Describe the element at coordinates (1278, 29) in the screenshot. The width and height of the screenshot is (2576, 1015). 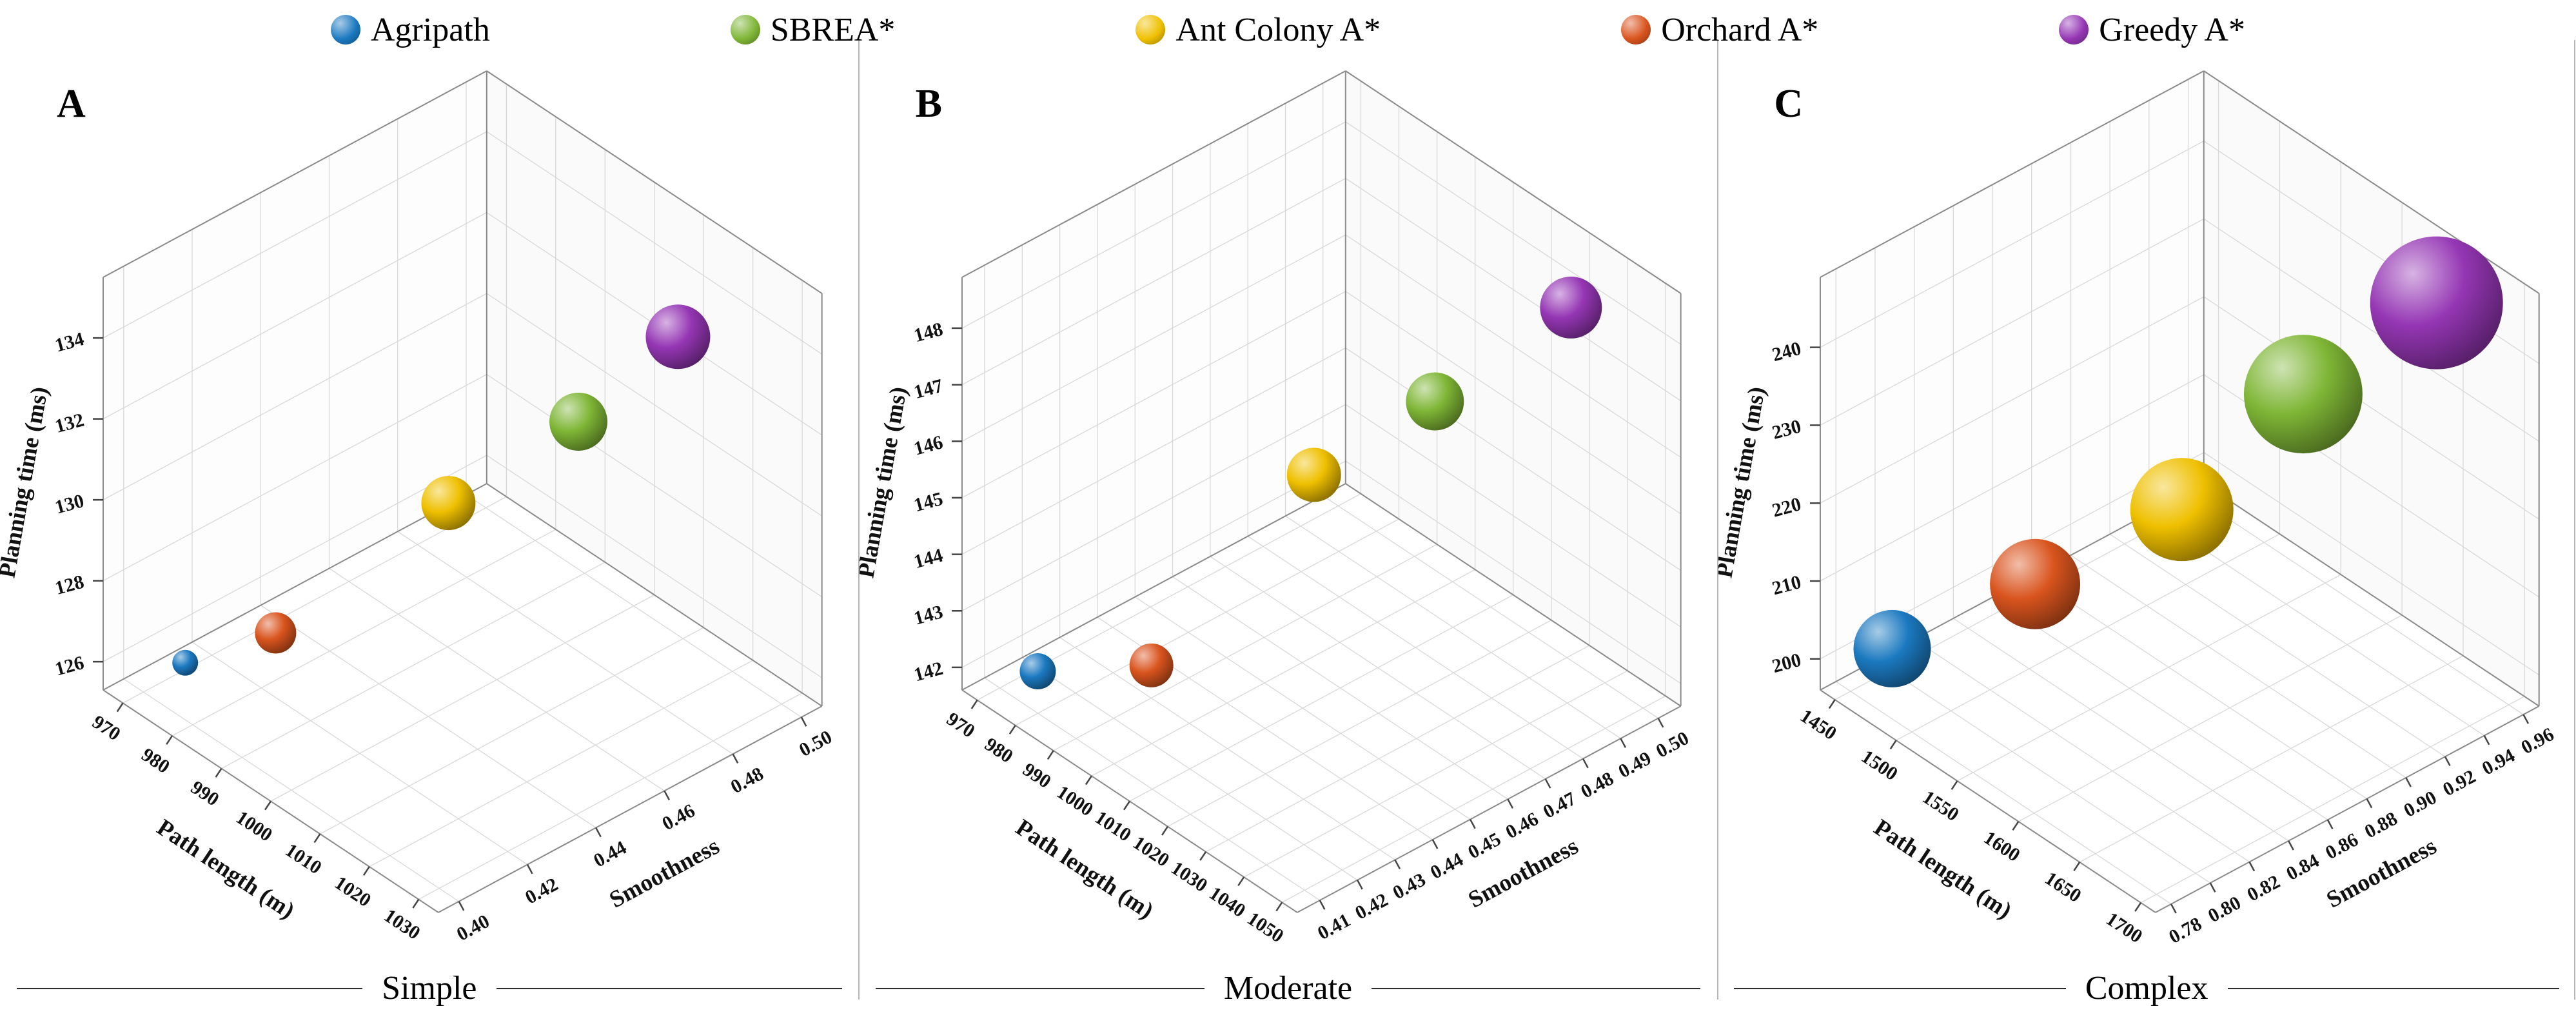
I see `legend-label-ant-colony: Ant Colony A*` at that location.